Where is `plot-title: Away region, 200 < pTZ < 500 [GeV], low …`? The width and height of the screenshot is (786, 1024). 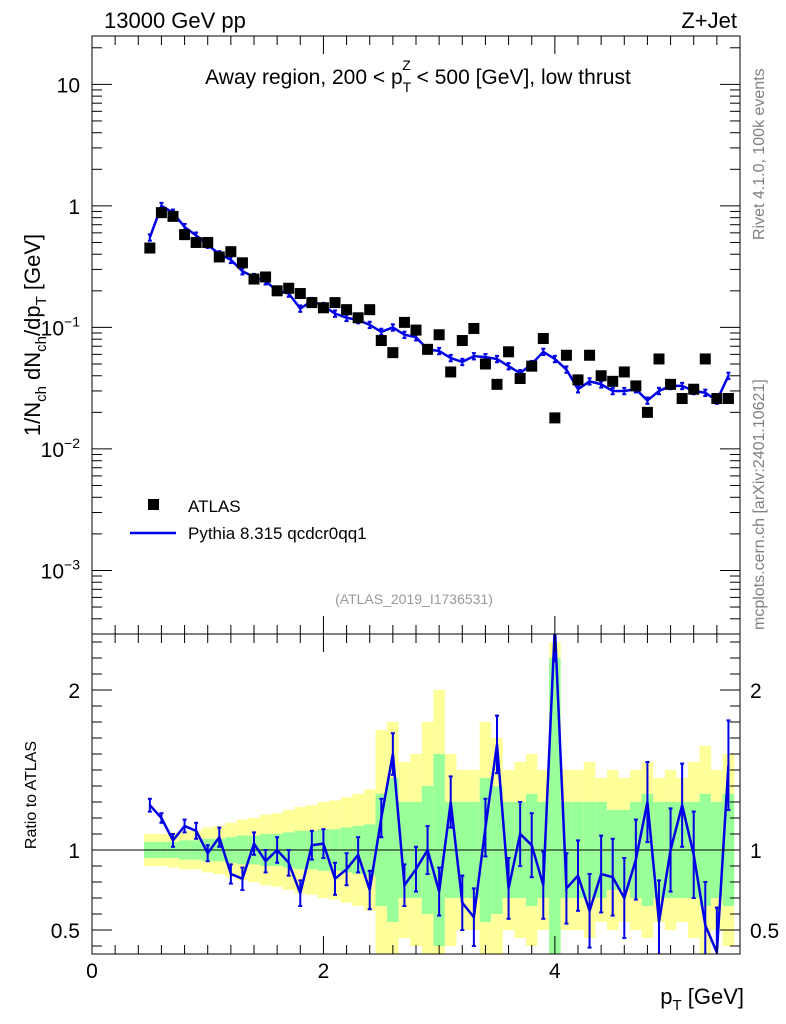 plot-title: Away region, 200 < pTZ < 500 [GeV], low … is located at coordinates (418, 76).